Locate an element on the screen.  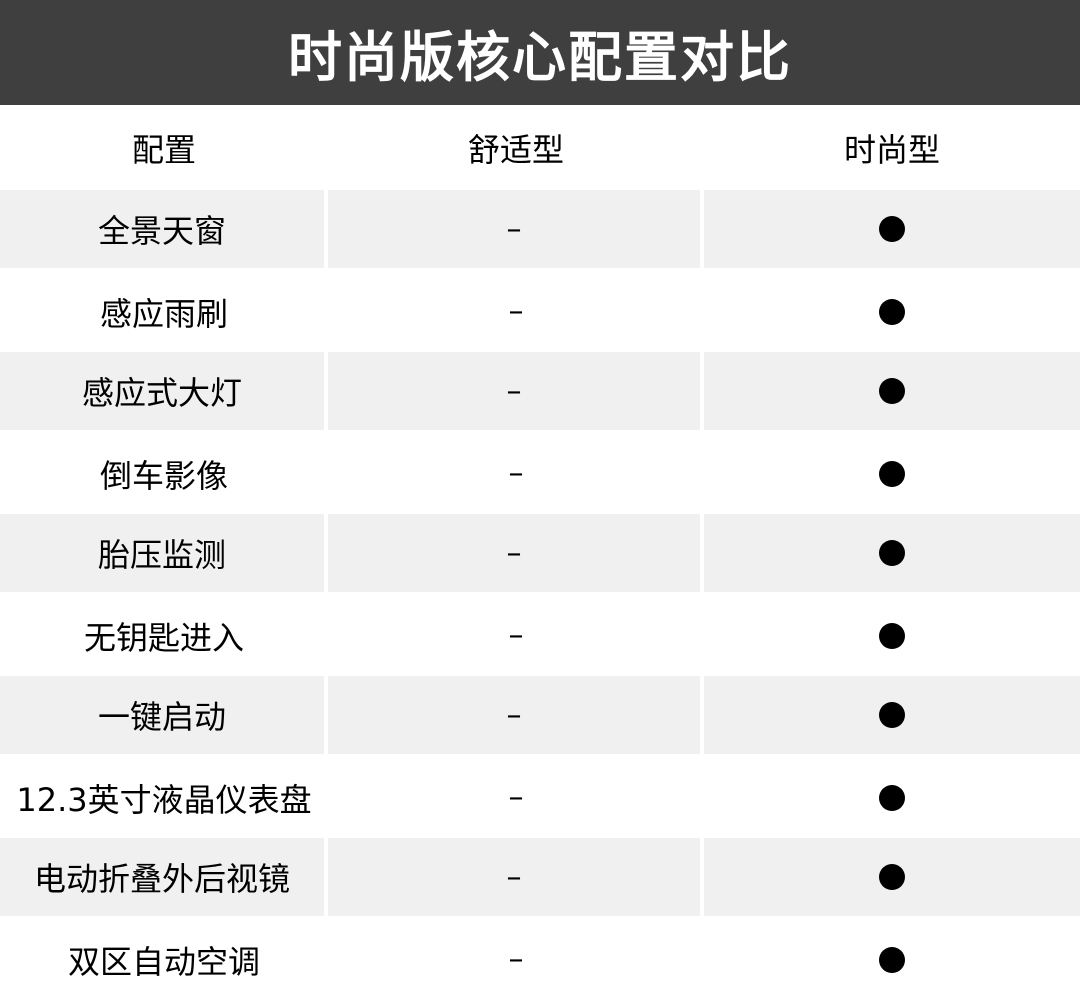
table-header: 配置 舒适型 时尚型 is located at coordinates (540, 147).